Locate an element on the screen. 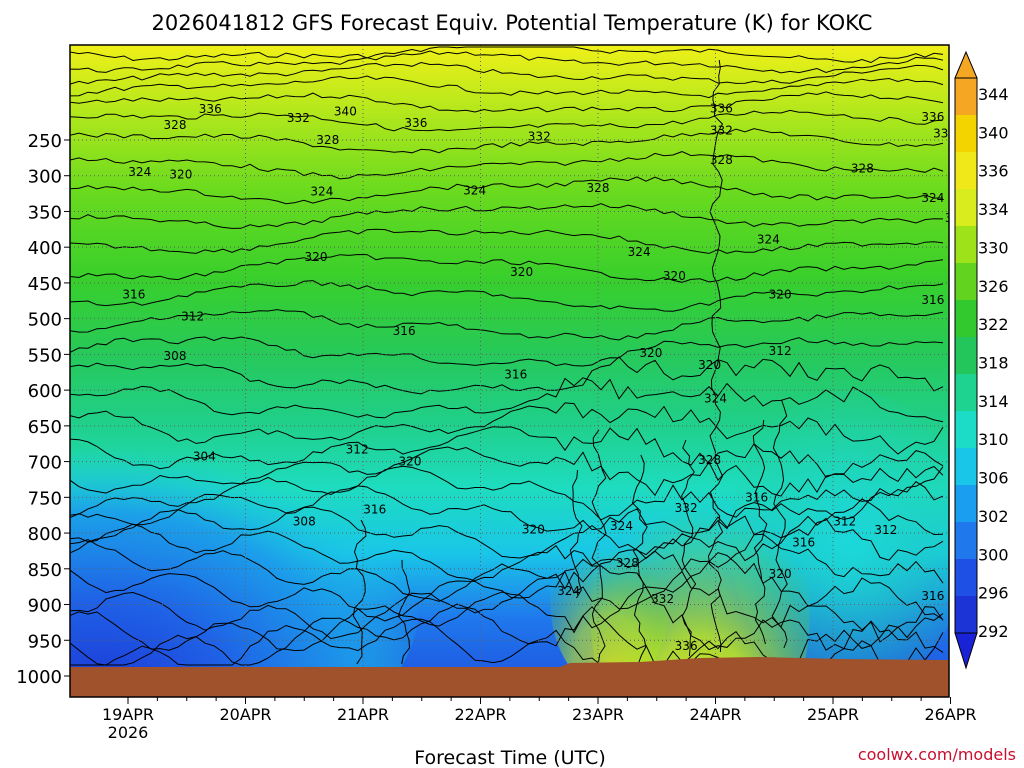 The width and height of the screenshot is (1024, 768). y-tick-label: 850 is located at coordinates (45, 570).